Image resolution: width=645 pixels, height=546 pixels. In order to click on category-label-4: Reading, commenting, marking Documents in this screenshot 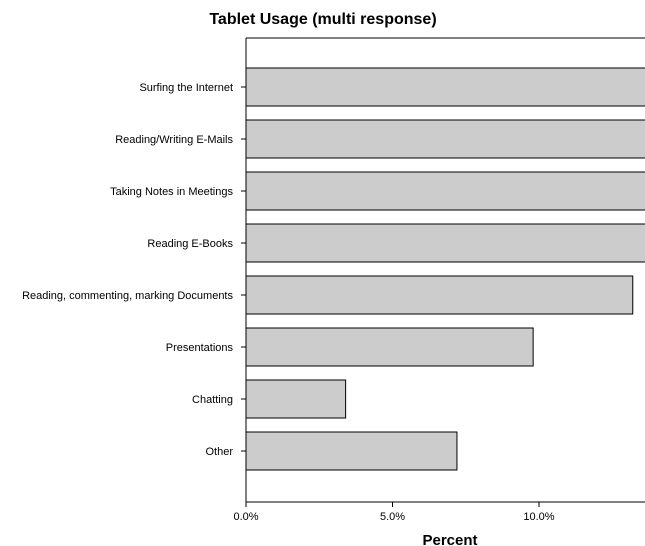, I will do `click(127, 296)`.